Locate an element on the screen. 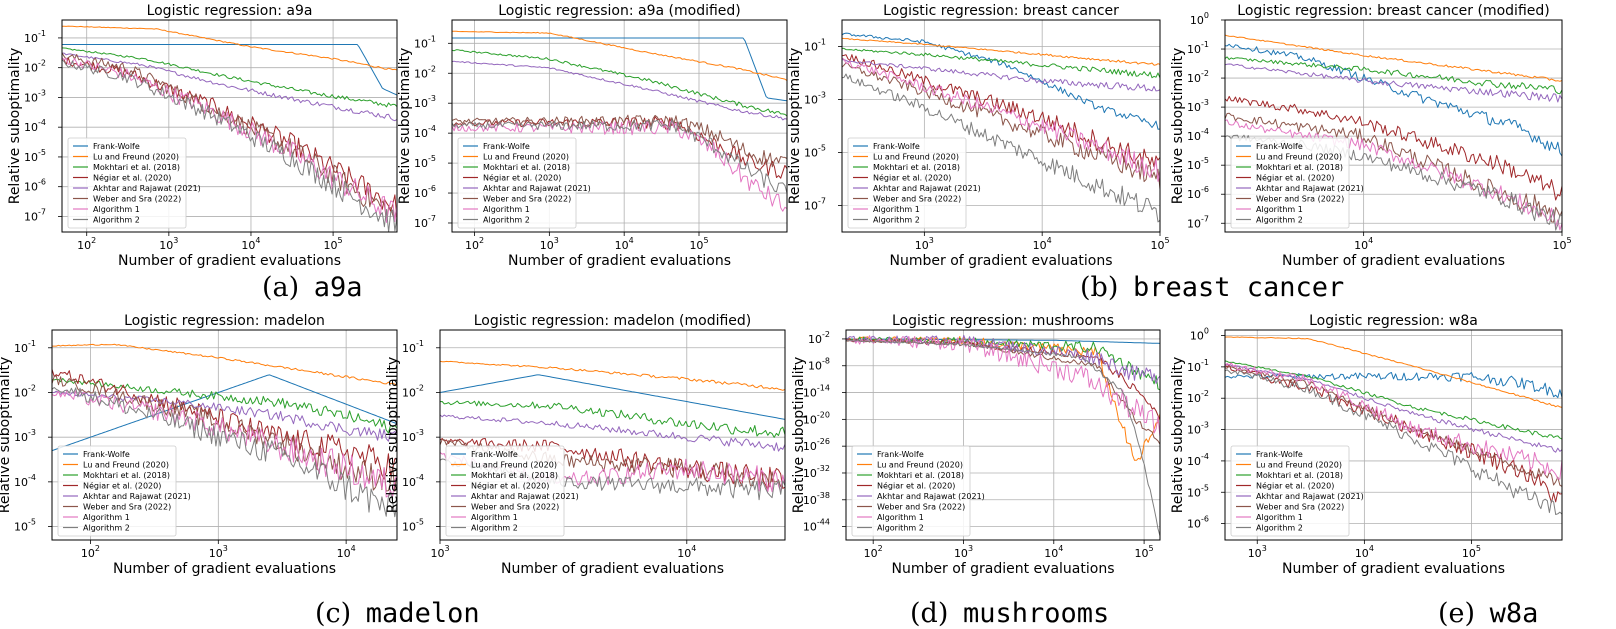 The width and height of the screenshot is (1616, 629). y-tick-exponent: -7 is located at coordinates (42, 211).